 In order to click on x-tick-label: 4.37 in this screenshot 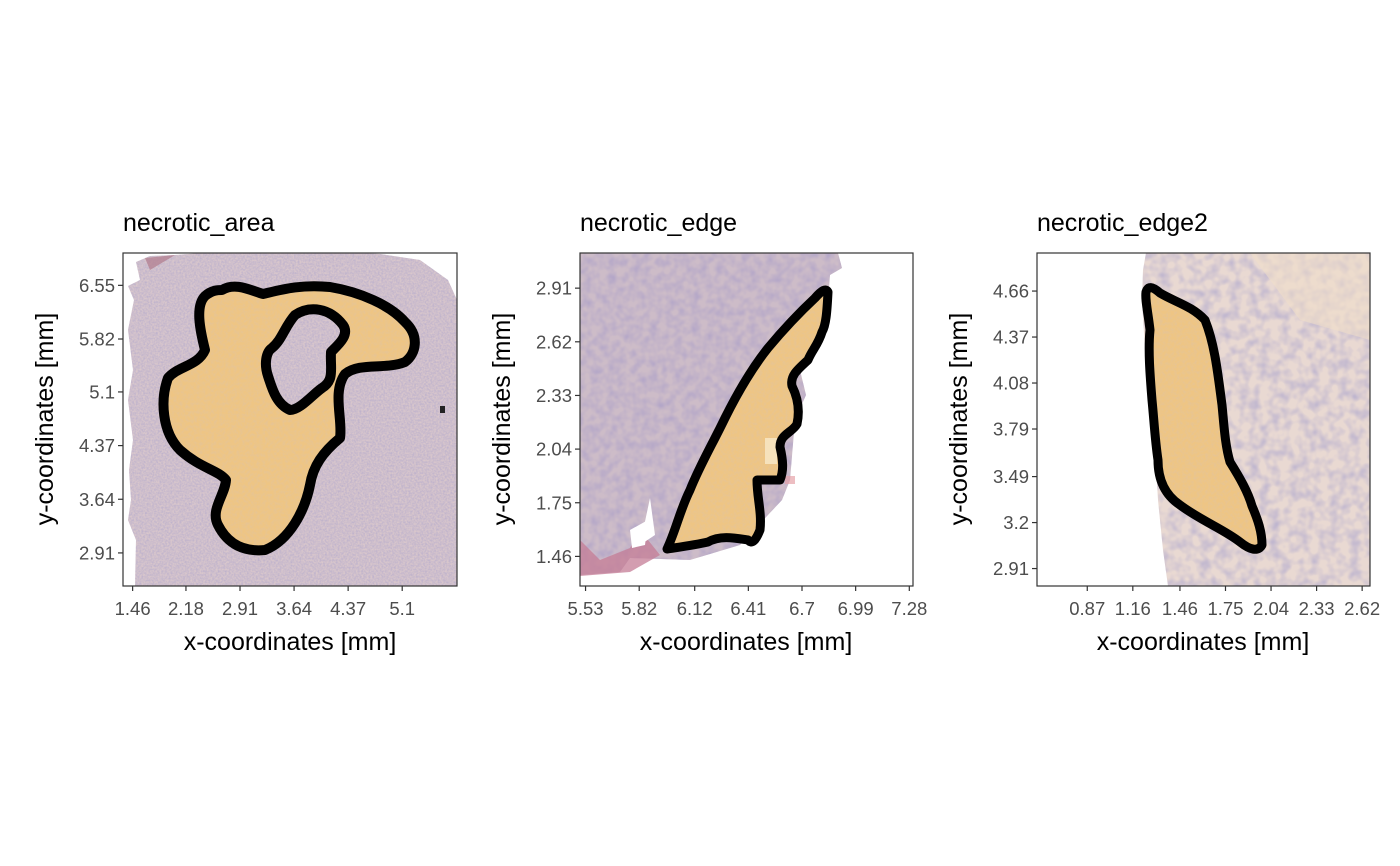, I will do `click(348, 608)`.